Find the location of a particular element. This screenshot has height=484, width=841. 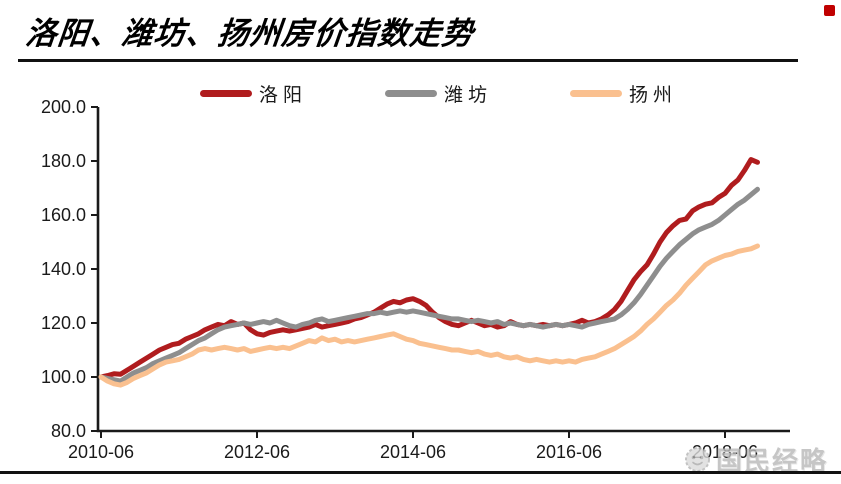

y-tick-label: 120.0 is located at coordinates (63, 323).